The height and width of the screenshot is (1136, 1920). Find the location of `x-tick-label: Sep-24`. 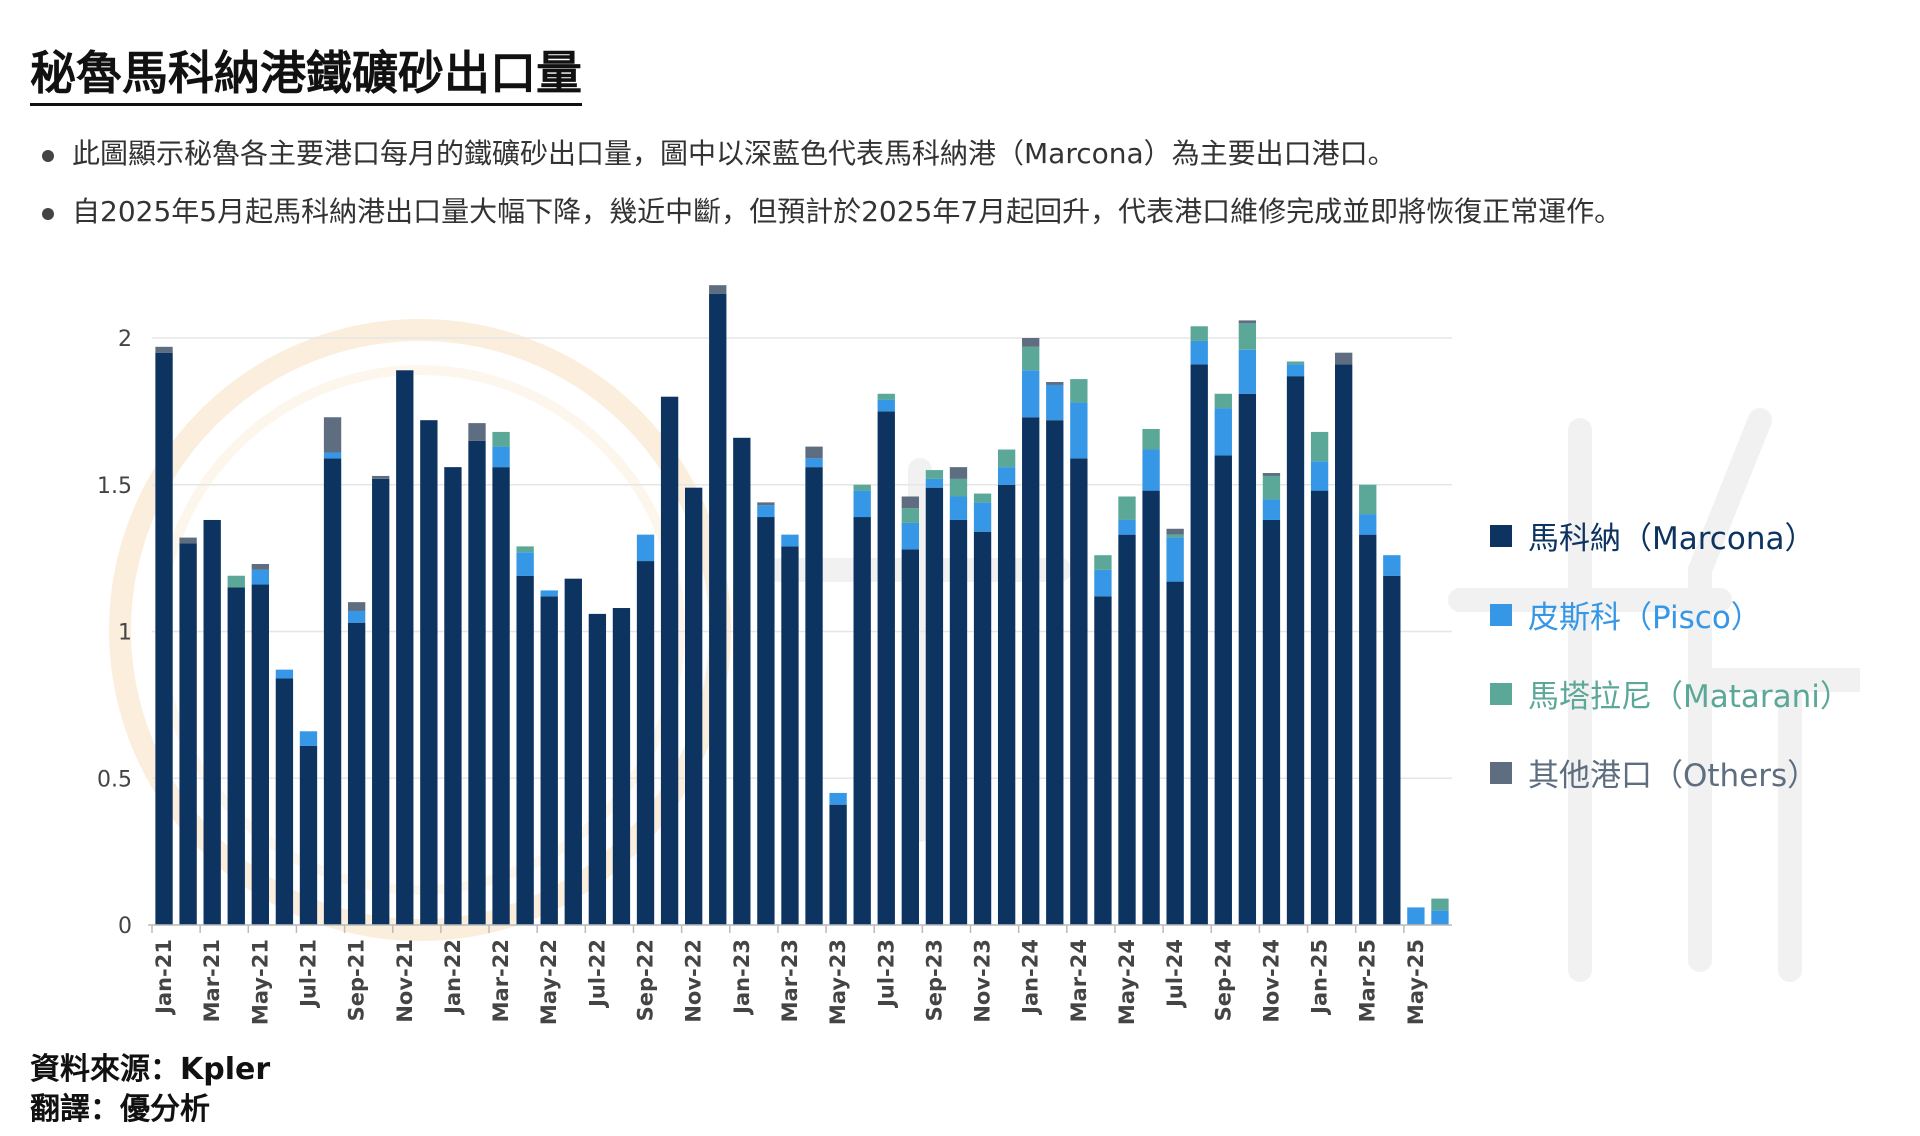

x-tick-label: Sep-24 is located at coordinates (1223, 980).